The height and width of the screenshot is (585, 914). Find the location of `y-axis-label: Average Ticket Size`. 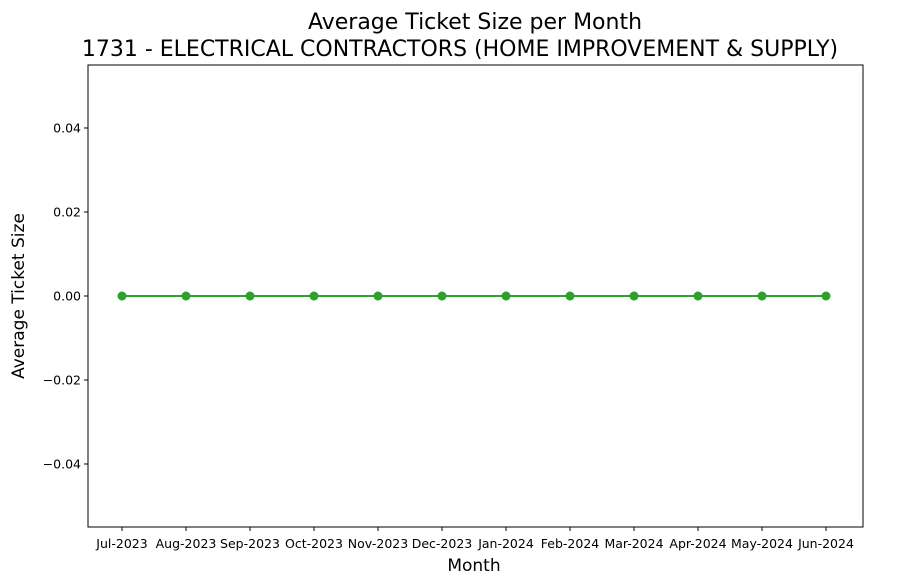

y-axis-label: Average Ticket Size is located at coordinates (19, 296).